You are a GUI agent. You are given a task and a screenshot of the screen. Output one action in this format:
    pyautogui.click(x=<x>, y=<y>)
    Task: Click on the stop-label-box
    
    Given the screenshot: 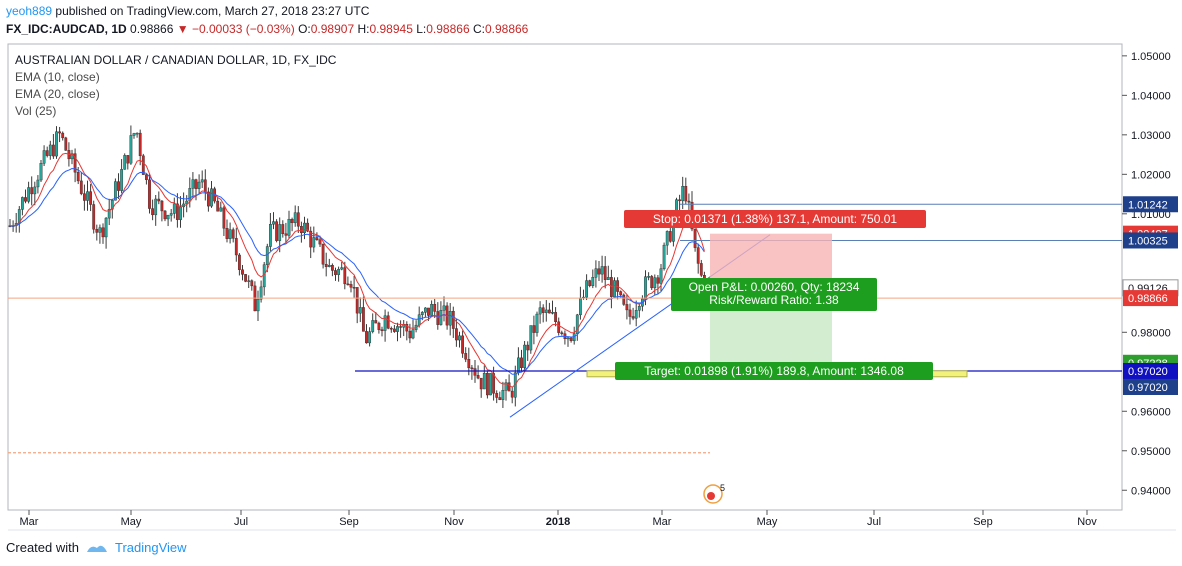 What is the action you would take?
    pyautogui.click(x=775, y=219)
    